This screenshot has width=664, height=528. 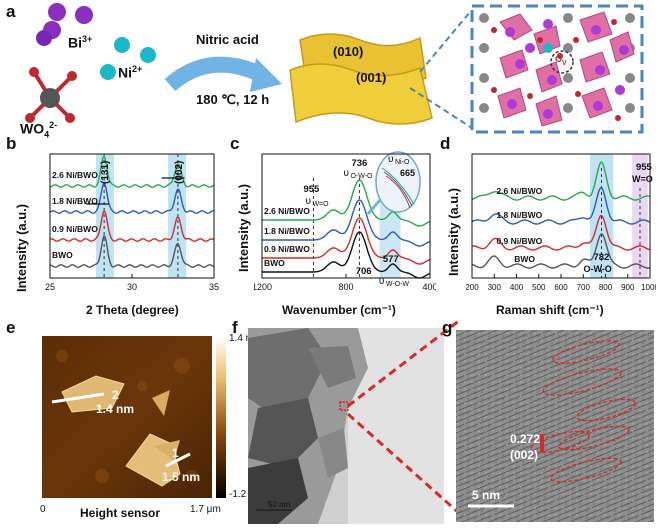 I want to click on x-tick-label: 1000, so click(x=648, y=287).